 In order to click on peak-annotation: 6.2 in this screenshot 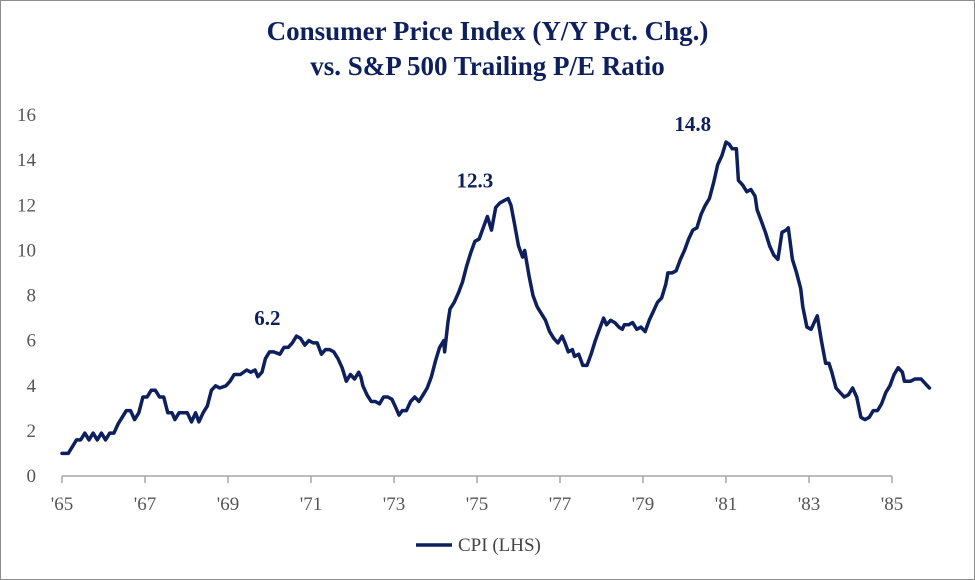, I will do `click(267, 318)`.